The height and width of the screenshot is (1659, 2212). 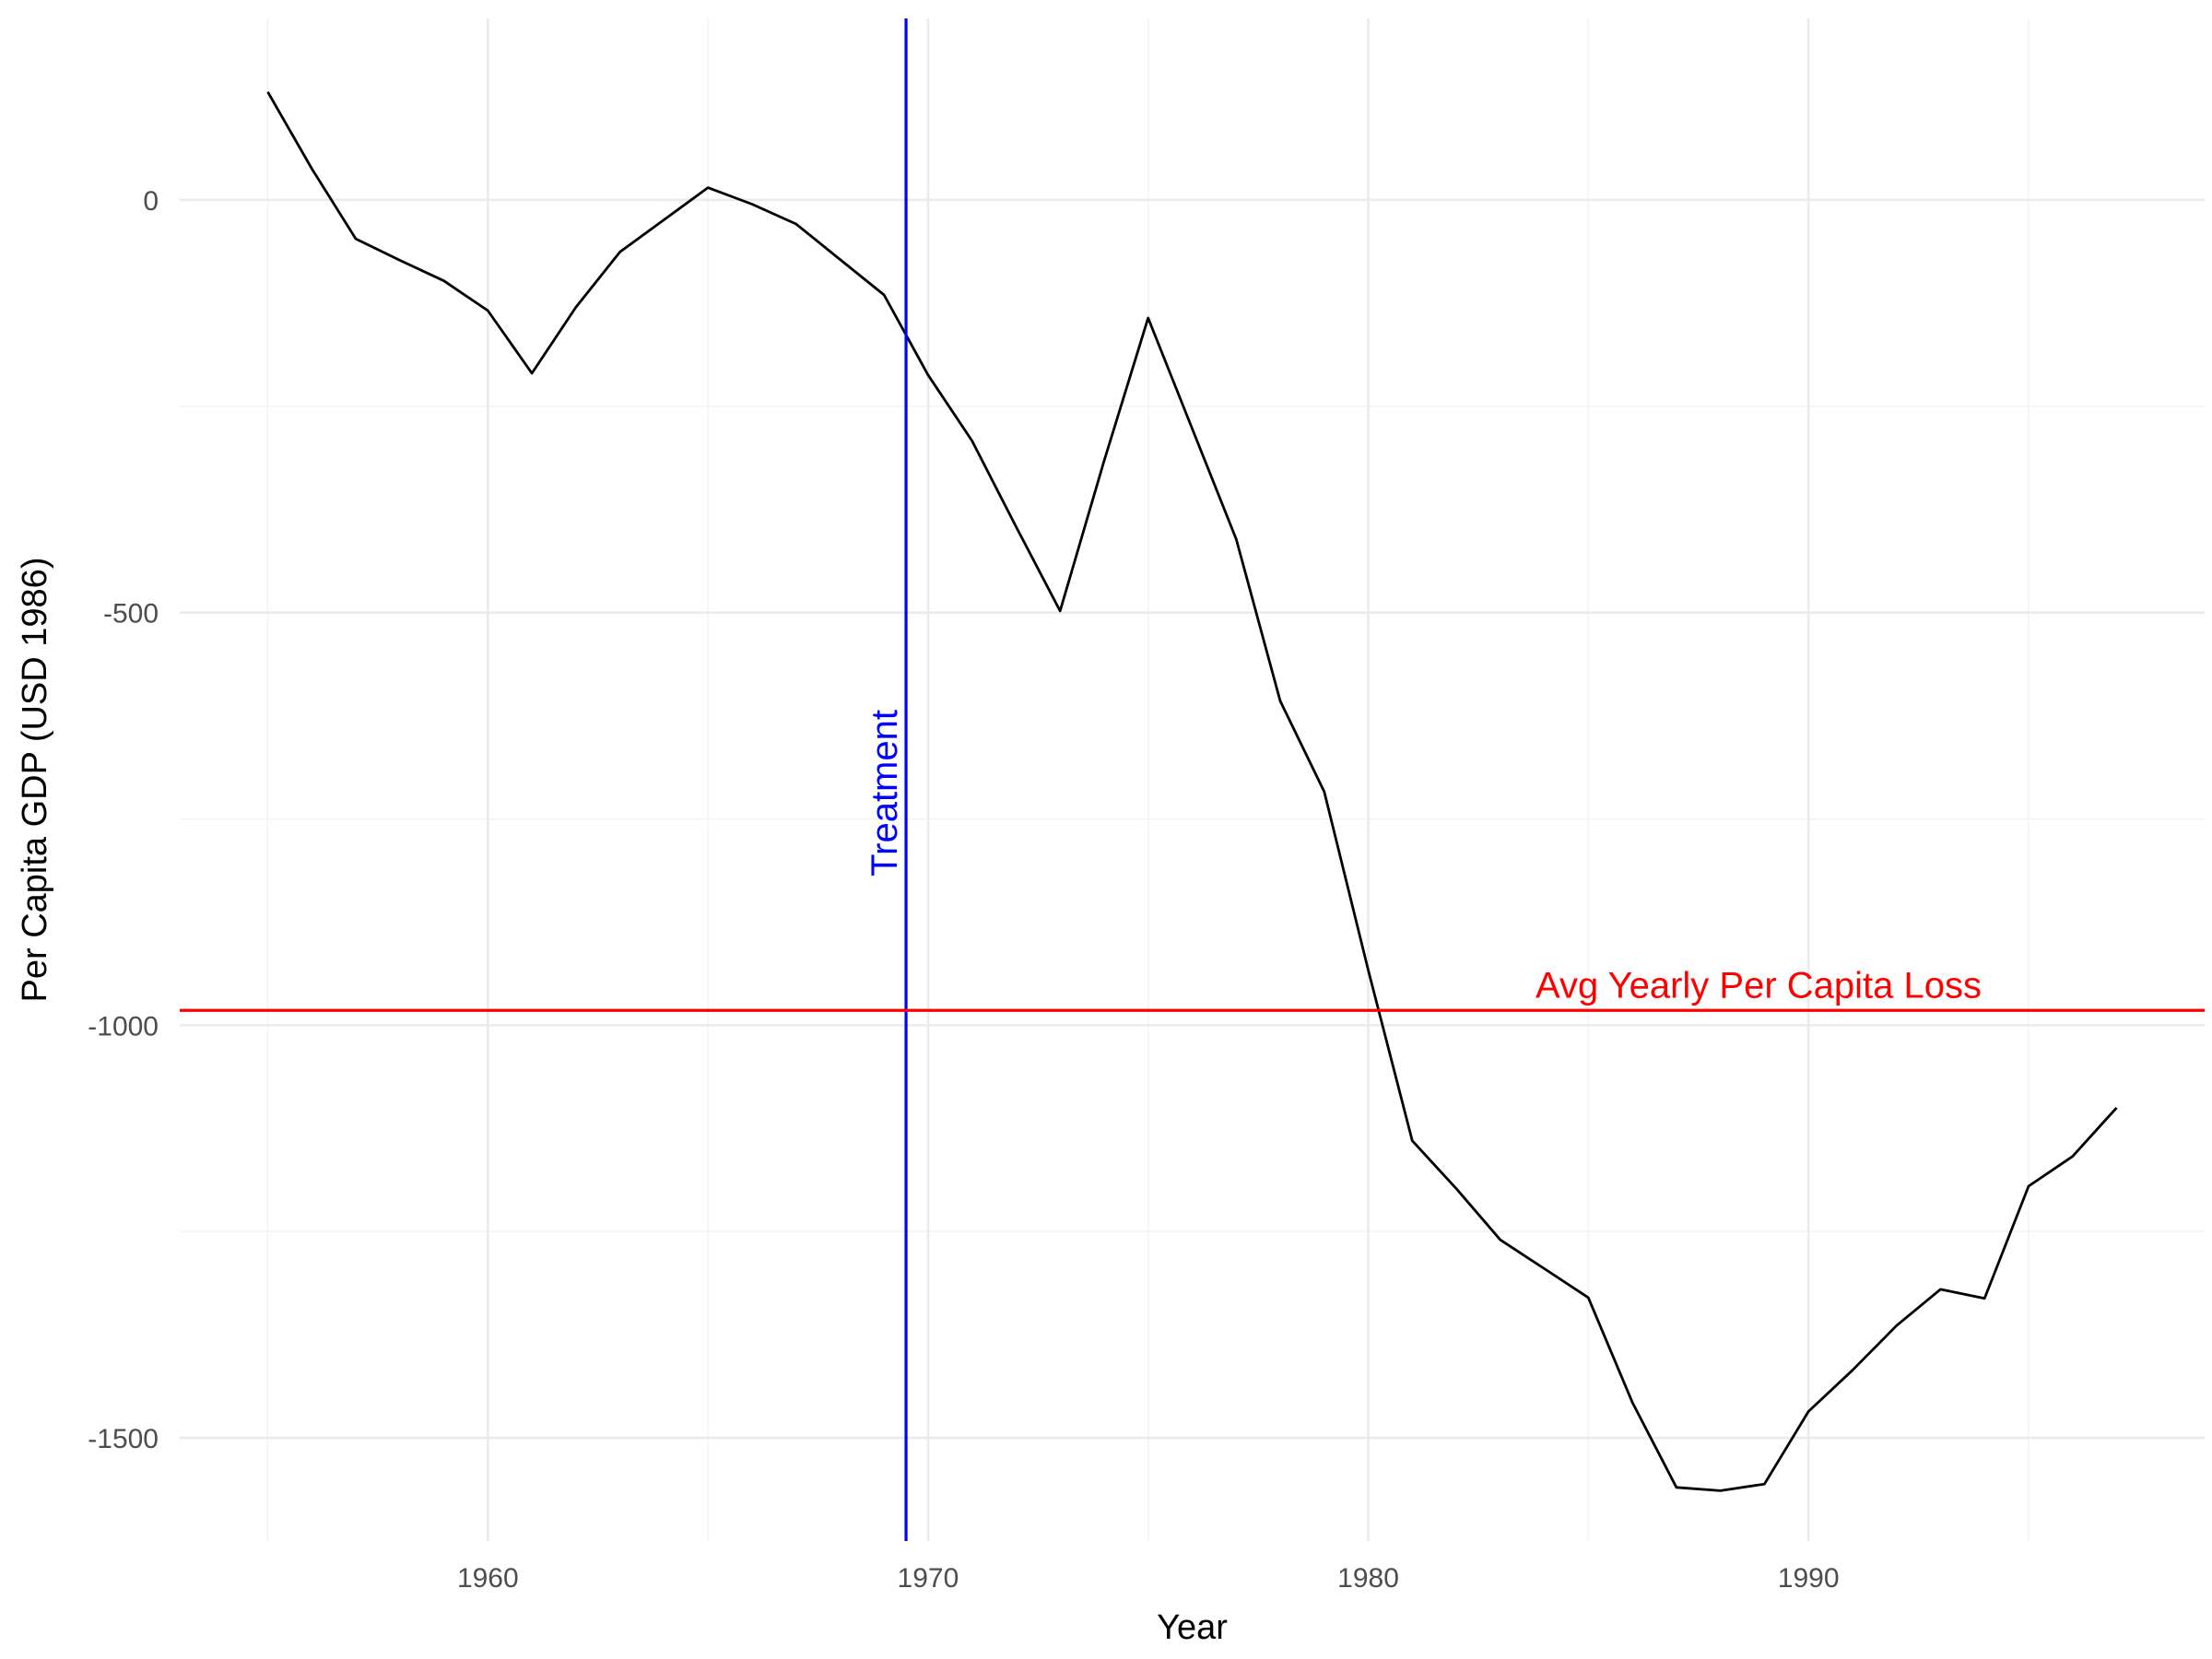 What do you see at coordinates (1758, 985) in the screenshot?
I see `avg-loss-label: Avg Yearly Per Capita Loss` at bounding box center [1758, 985].